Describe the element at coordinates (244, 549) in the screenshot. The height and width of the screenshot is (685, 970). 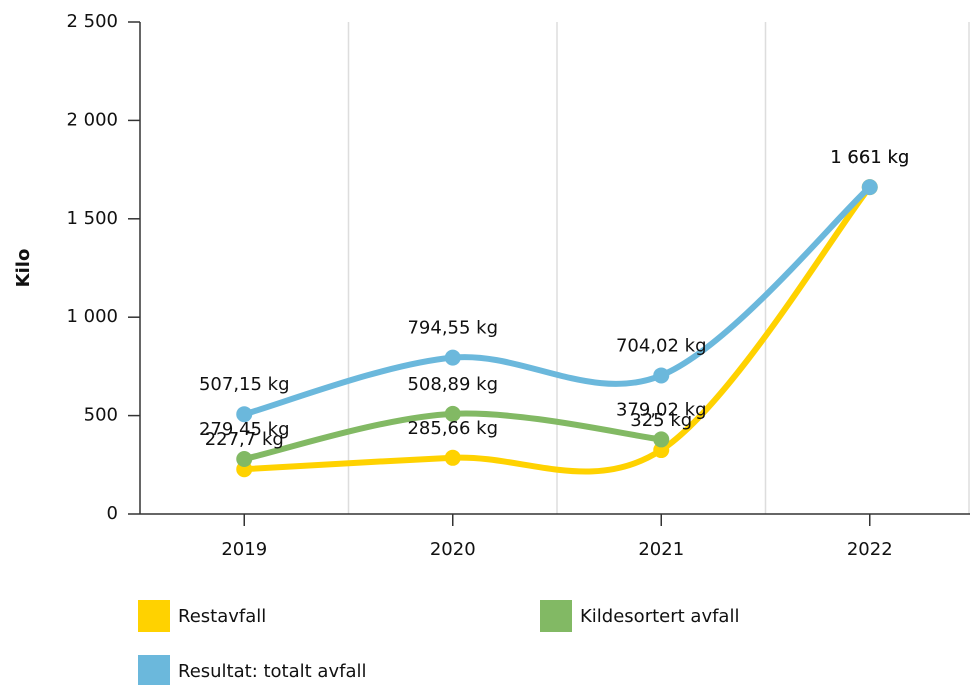
I see `x-tick-label: 2019` at that location.